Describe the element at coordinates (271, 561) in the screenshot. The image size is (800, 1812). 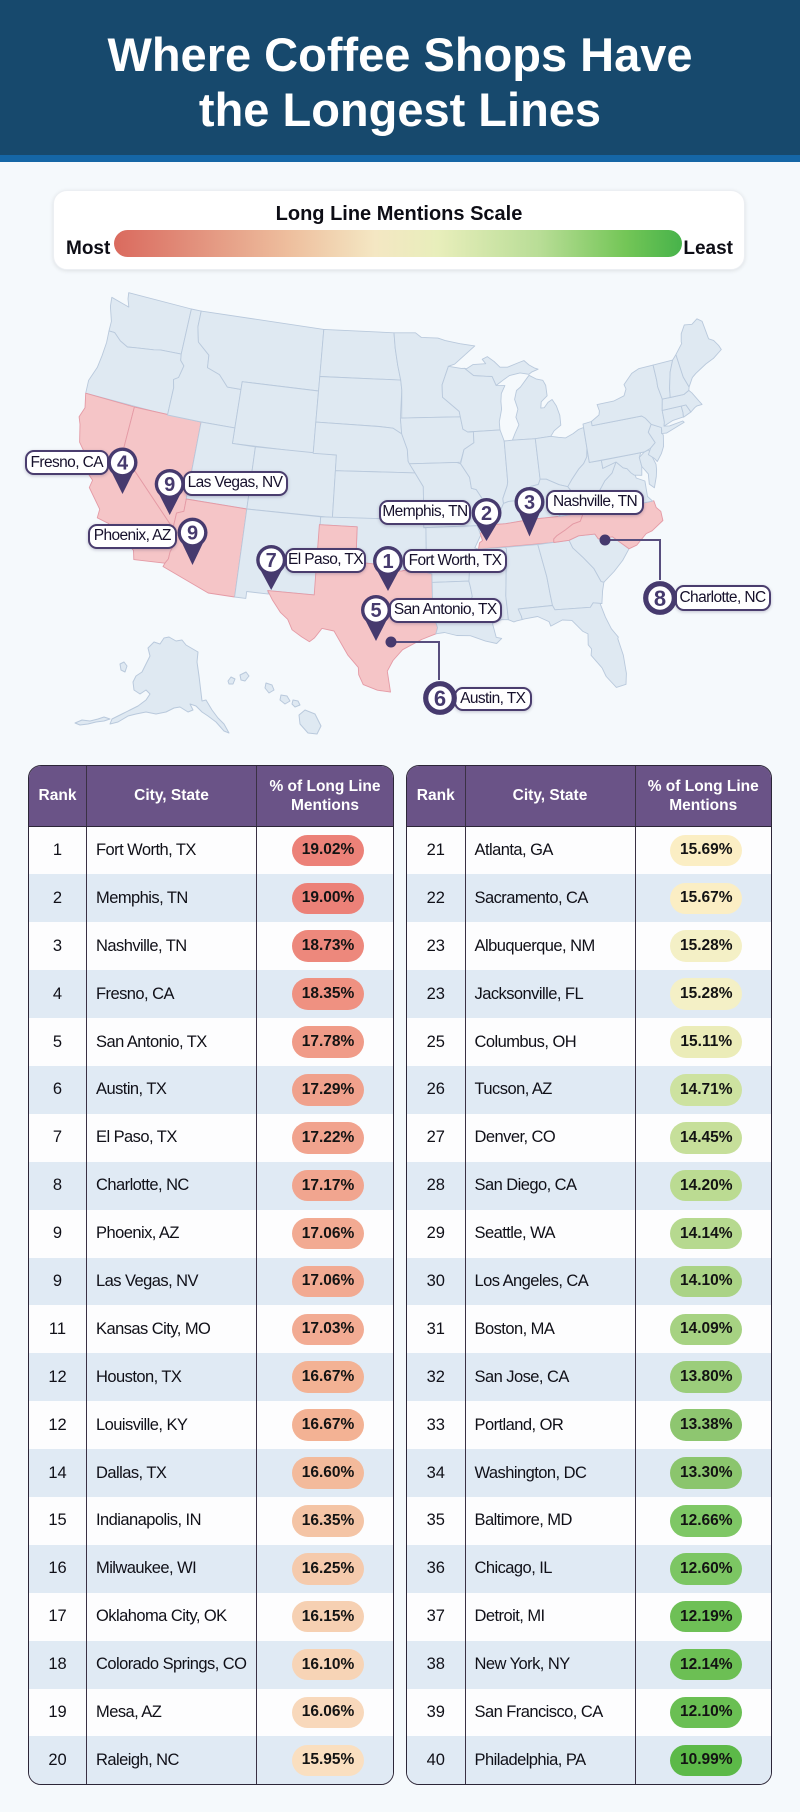
I see `svg-text: 7` at that location.